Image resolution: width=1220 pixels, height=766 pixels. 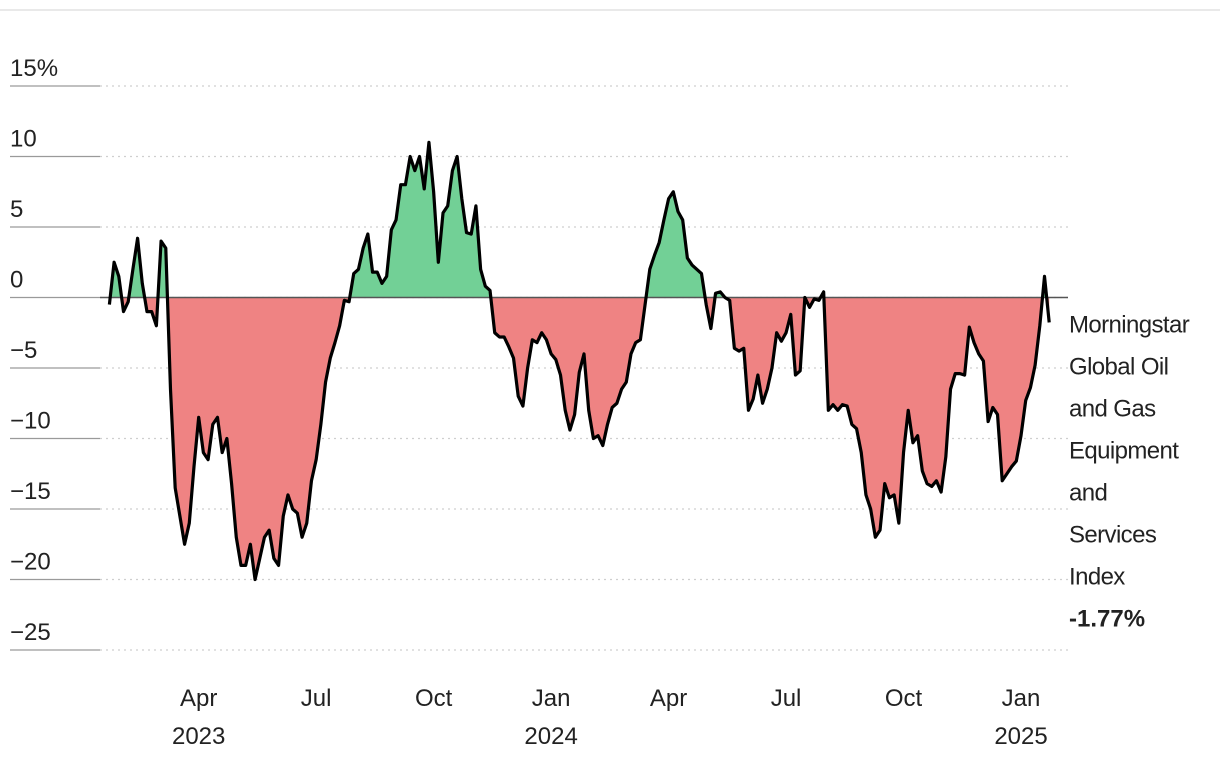 I want to click on y-tick-label: 0, so click(x=16, y=280).